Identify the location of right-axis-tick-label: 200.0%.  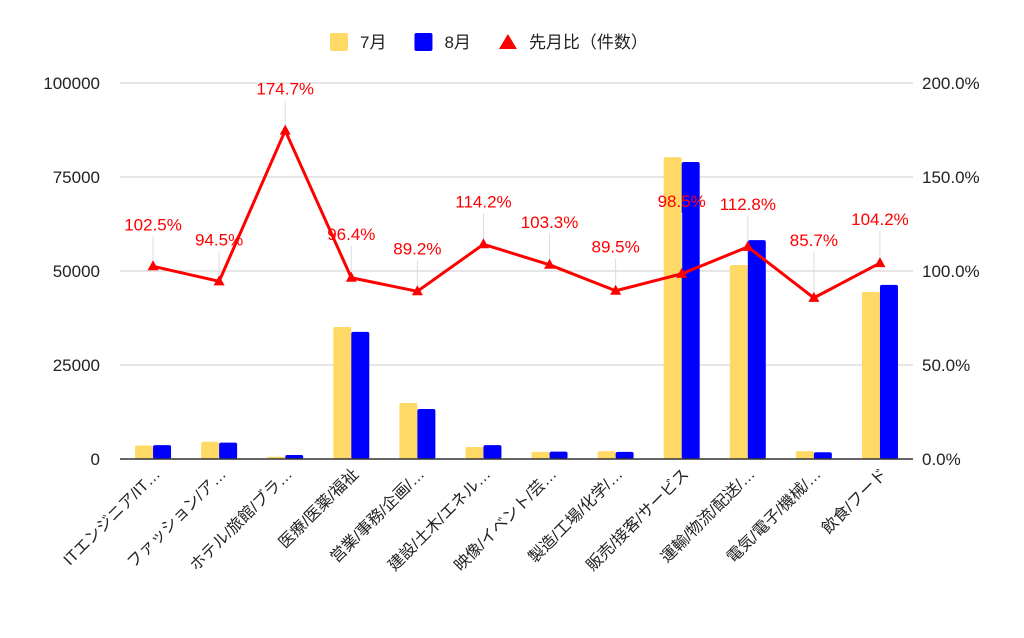
(951, 83).